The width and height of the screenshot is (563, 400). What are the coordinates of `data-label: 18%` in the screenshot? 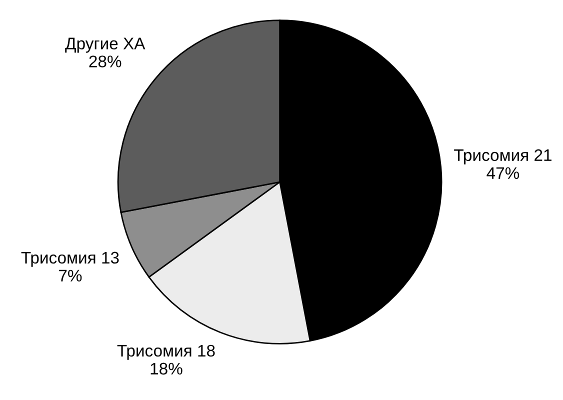 It's located at (166, 368).